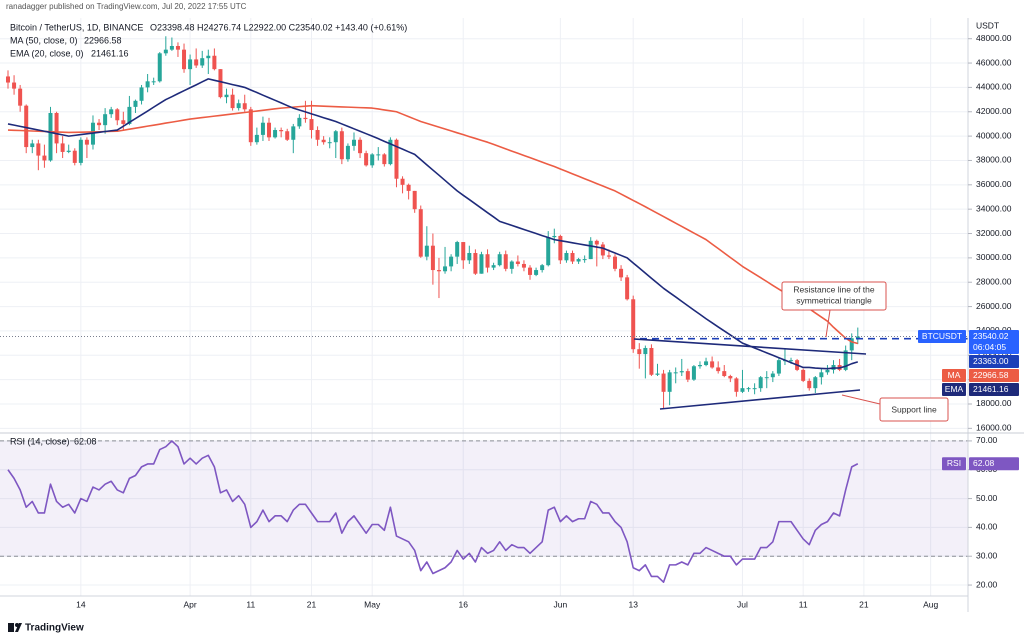 Image resolution: width=1024 pixels, height=640 pixels. Describe the element at coordinates (989, 347) in the screenshot. I see `price-tag-countdown: 06:04:05` at that location.